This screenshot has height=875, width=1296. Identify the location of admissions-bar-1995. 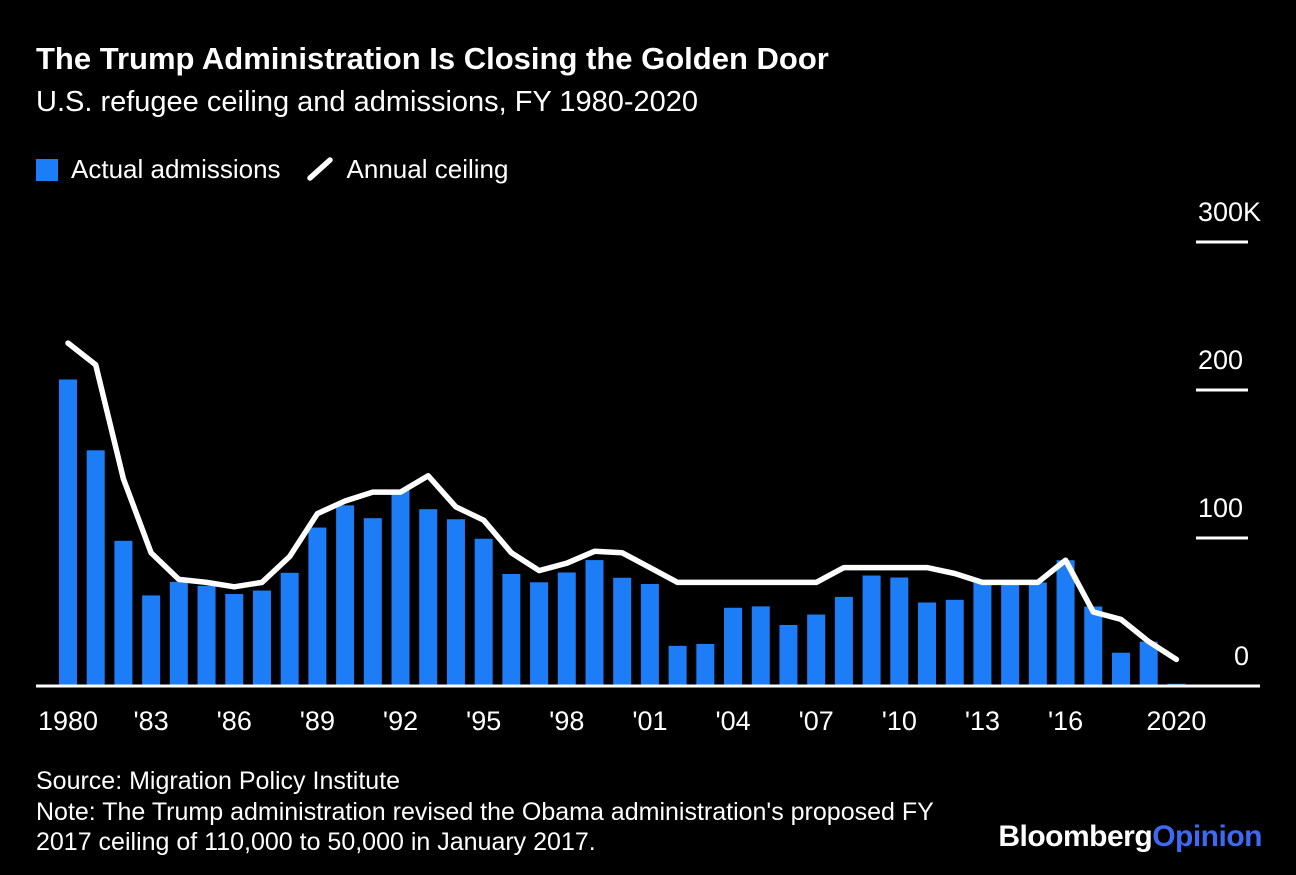
(483, 612).